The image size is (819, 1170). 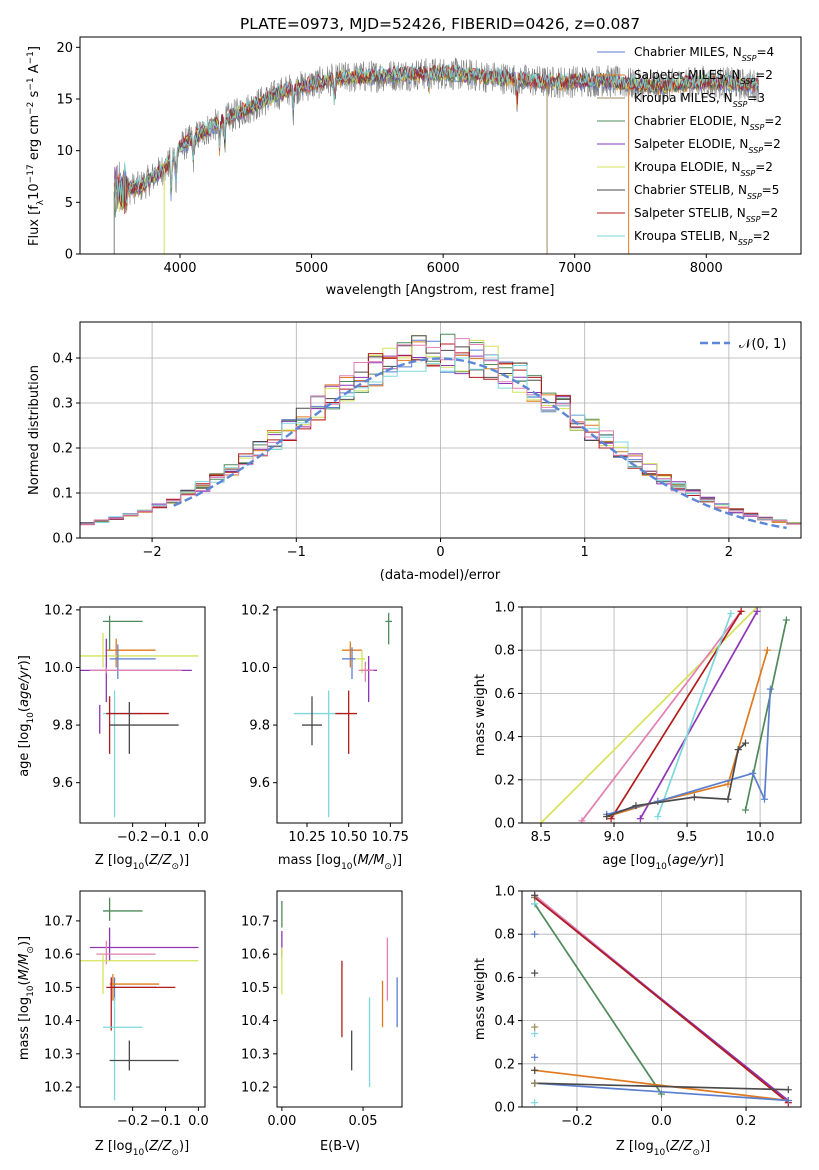 I want to click on y-axis-label: Flux [fλ10−17 erg cm−2 s−1 A−1], so click(x=36, y=146).